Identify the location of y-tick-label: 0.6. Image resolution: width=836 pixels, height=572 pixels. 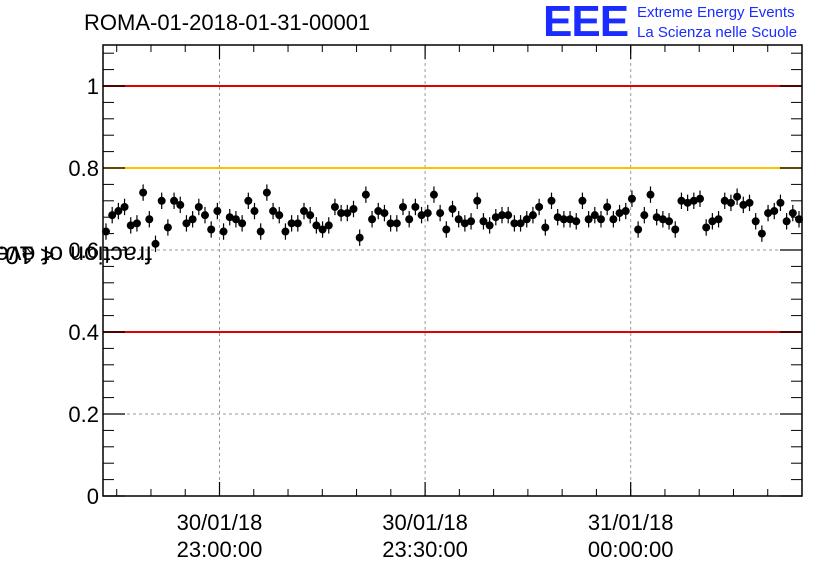
(83, 250).